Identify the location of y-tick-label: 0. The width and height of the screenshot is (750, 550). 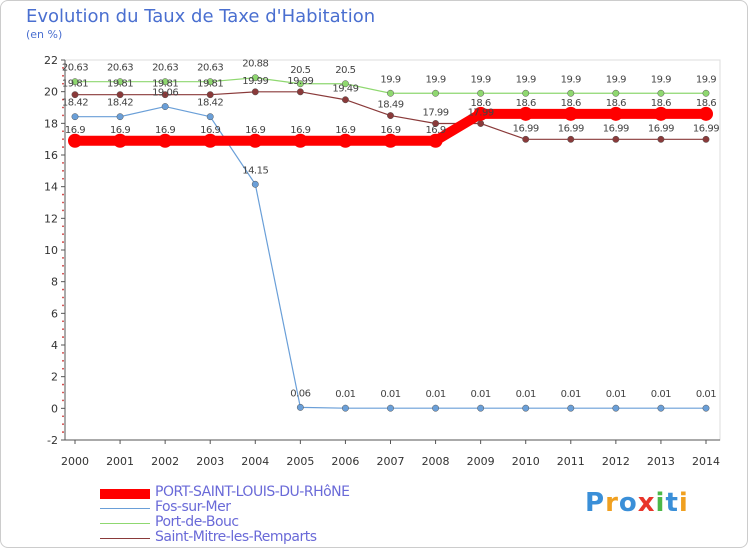
(54, 408).